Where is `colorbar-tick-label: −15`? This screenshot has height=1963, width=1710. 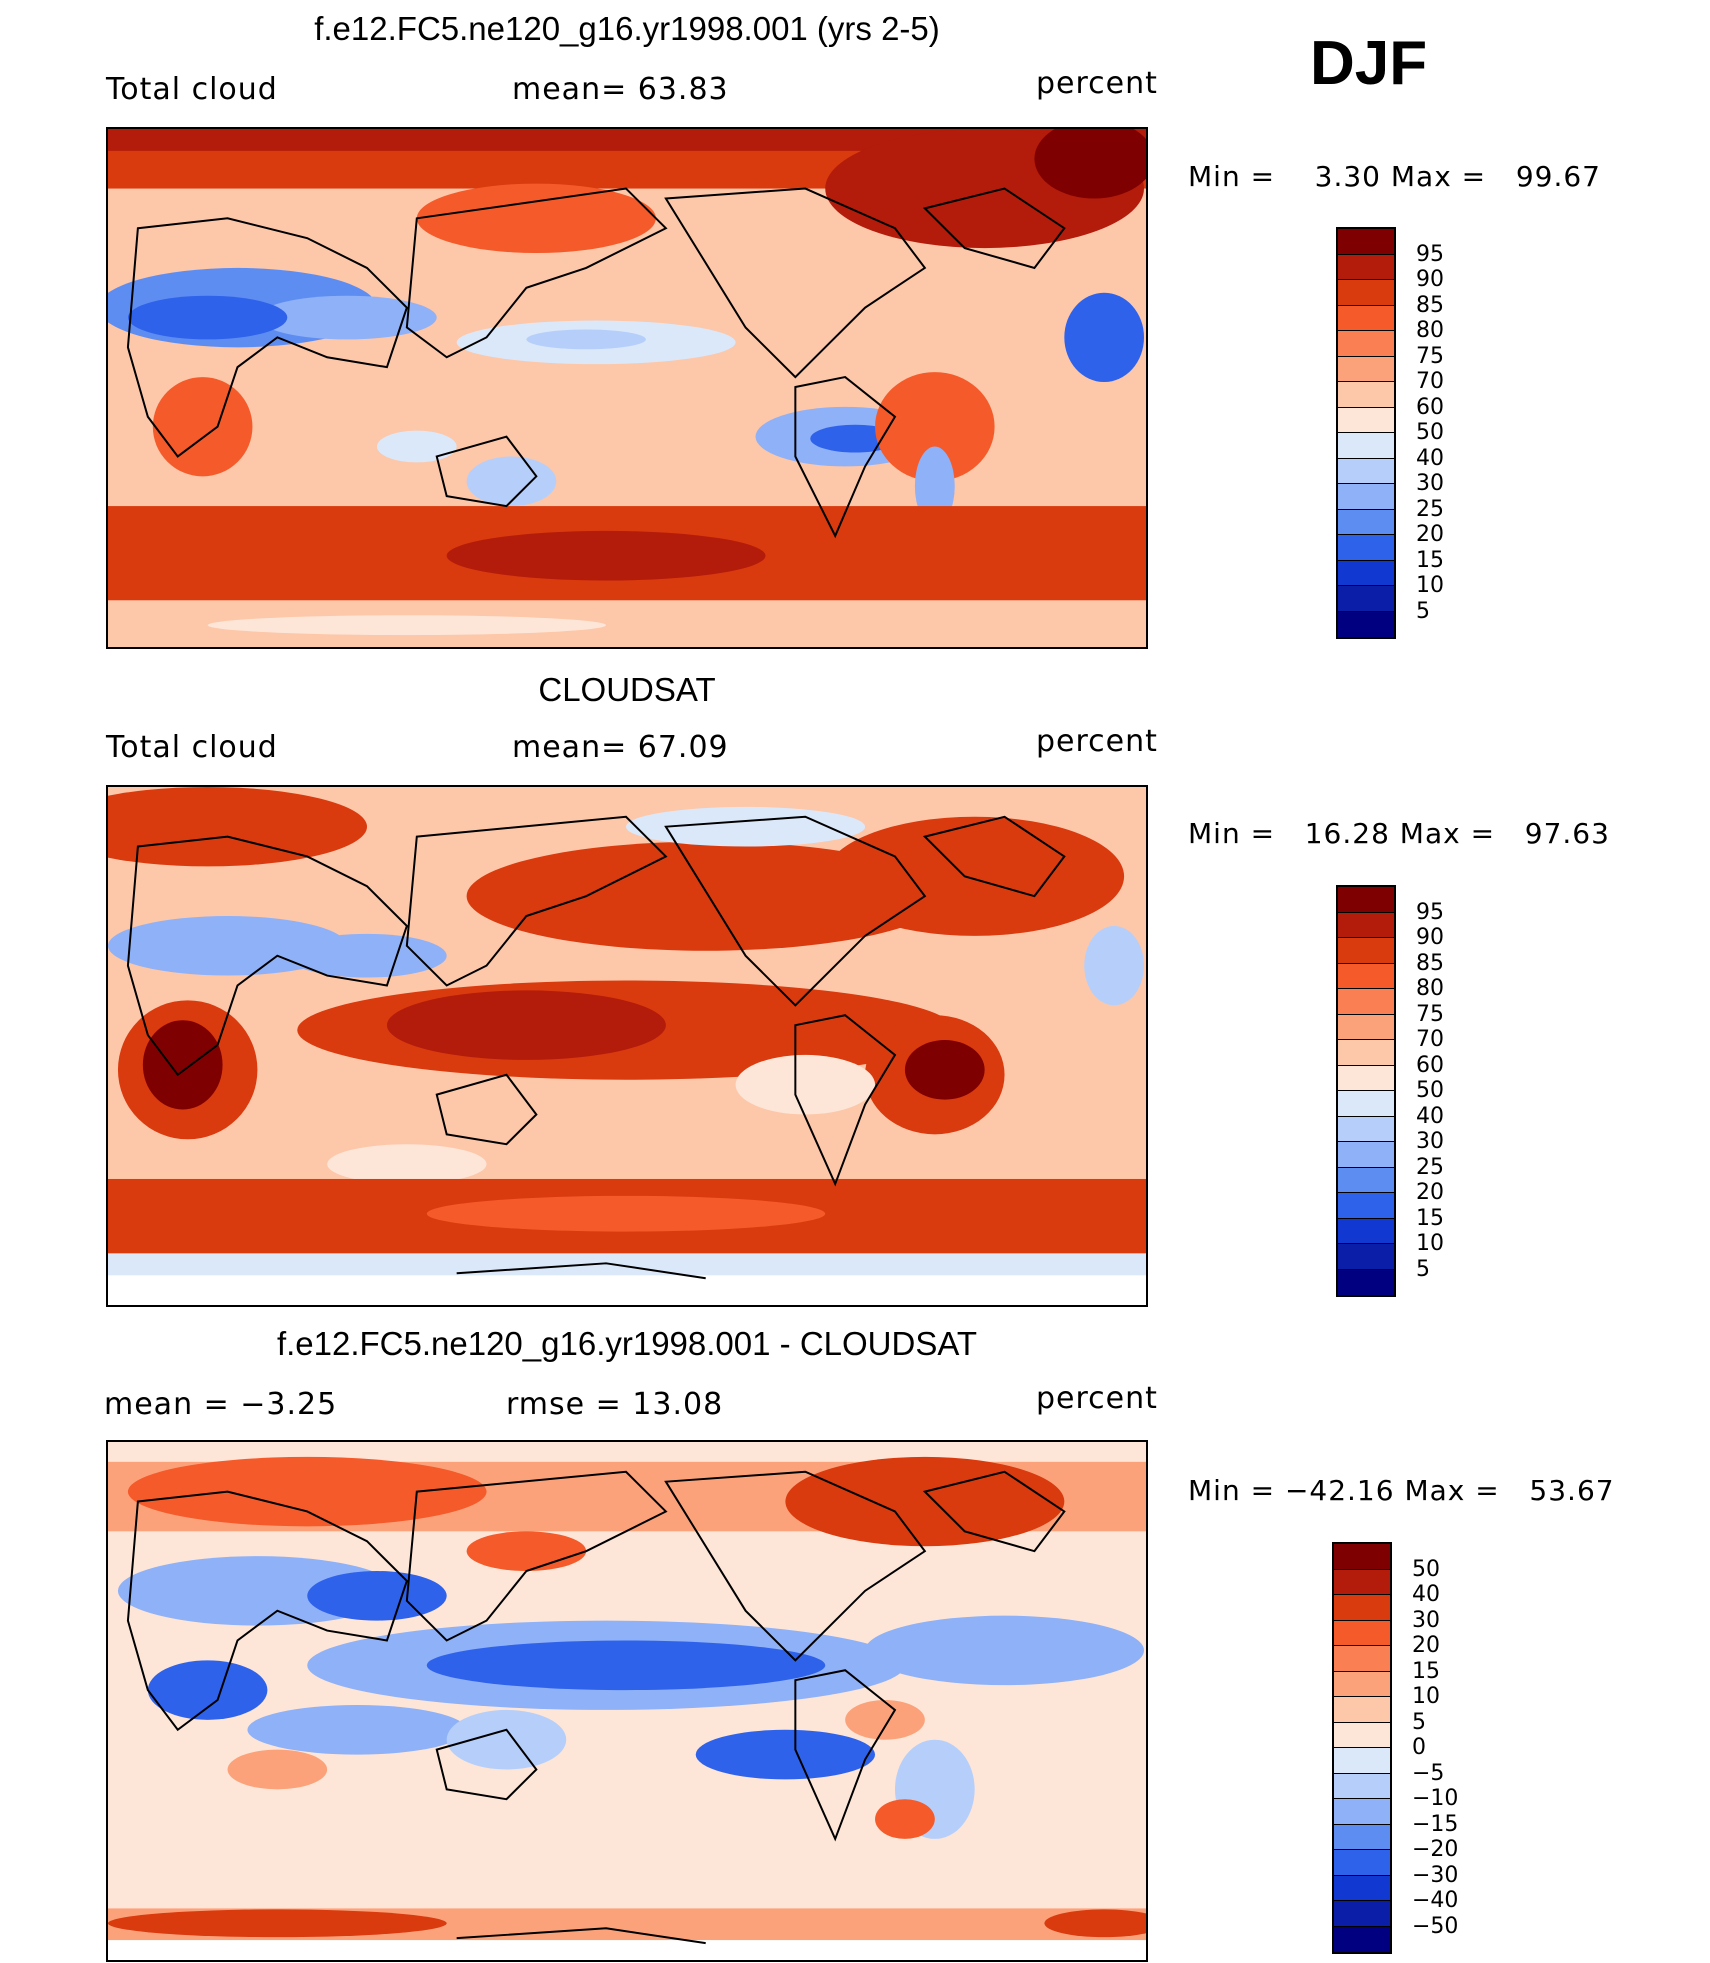 colorbar-tick-label: −15 is located at coordinates (1435, 1824).